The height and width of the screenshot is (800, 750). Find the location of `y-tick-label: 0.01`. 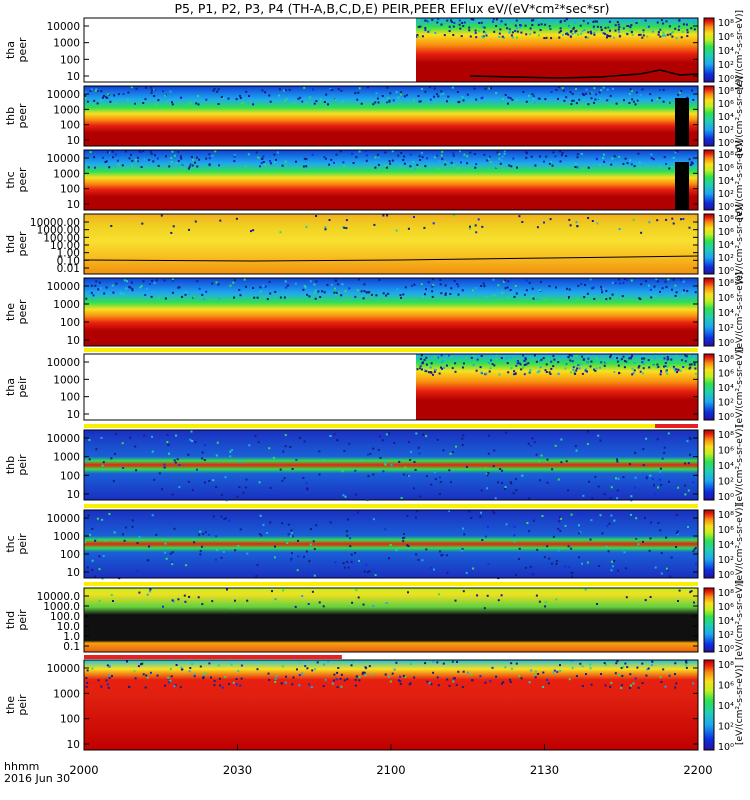

y-tick-label: 0.01 is located at coordinates (68, 269).